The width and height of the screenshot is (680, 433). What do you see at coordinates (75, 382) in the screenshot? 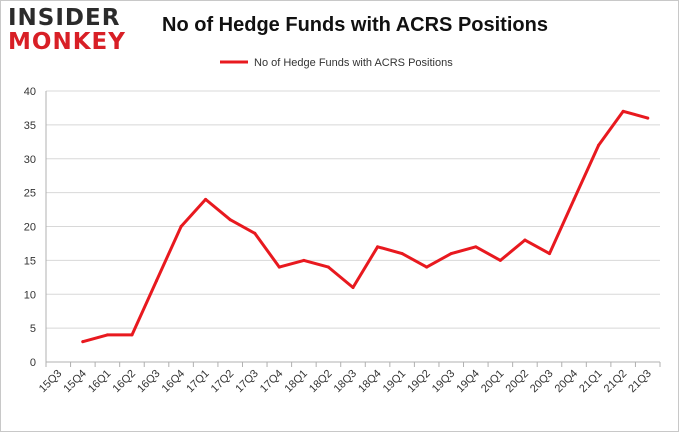
I see `x-tick-label: 15Q4` at bounding box center [75, 382].